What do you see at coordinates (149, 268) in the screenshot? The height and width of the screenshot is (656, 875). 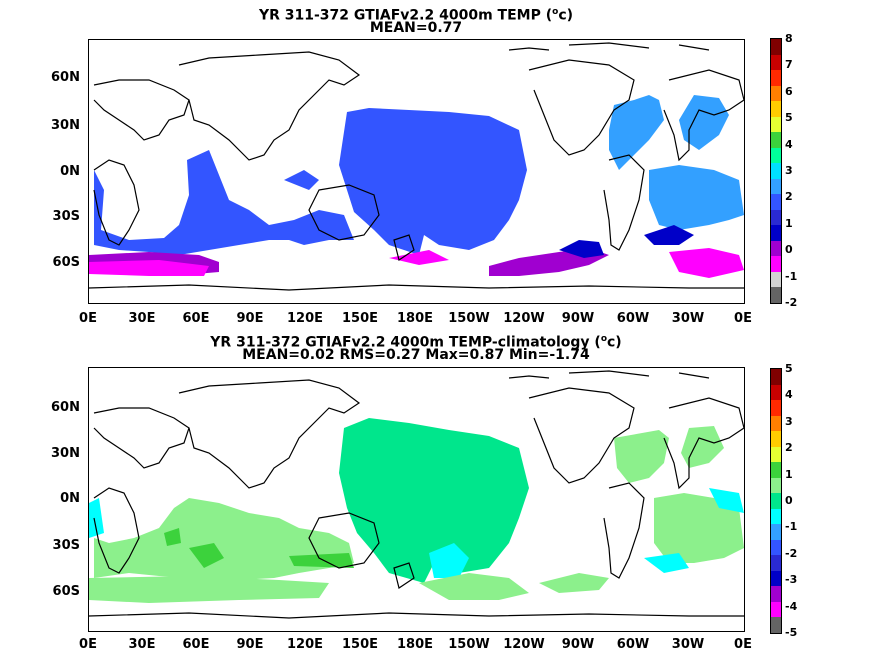 I see `region-southern-ocean-cold` at bounding box center [149, 268].